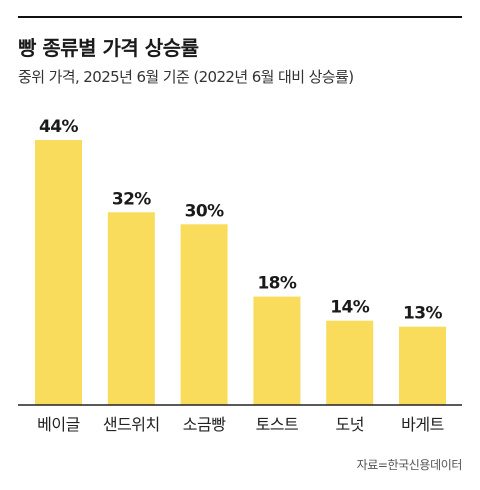  I want to click on category-label-6: 바게트, so click(422, 424).